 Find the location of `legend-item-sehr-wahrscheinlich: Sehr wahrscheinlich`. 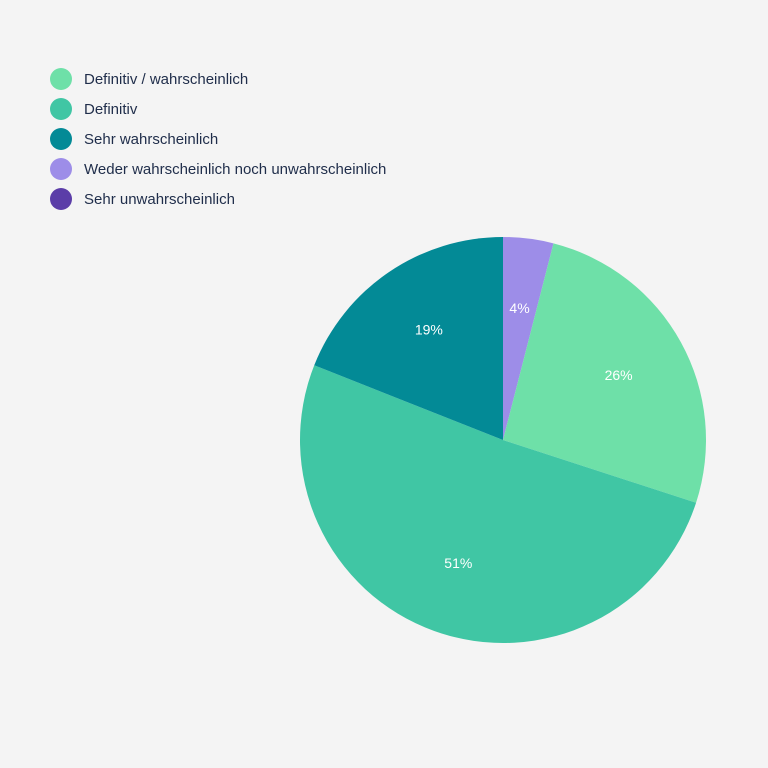

legend-item-sehr-wahrscheinlich: Sehr wahrscheinlich is located at coordinates (218, 139).